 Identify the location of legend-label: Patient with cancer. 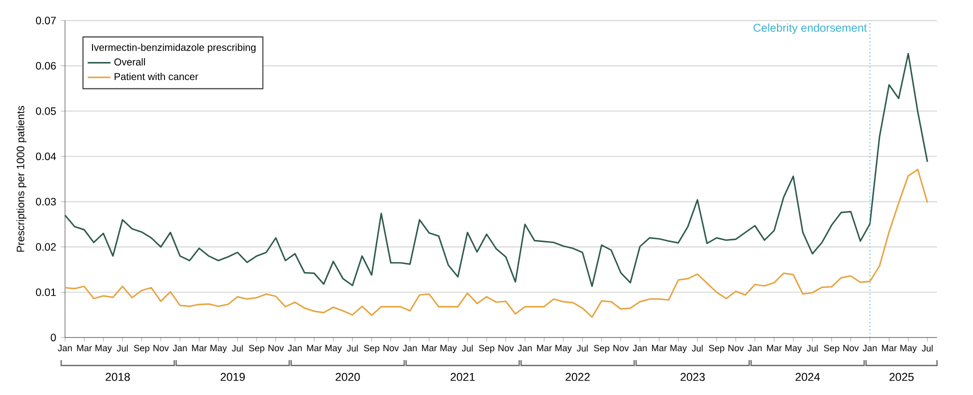
(156, 76).